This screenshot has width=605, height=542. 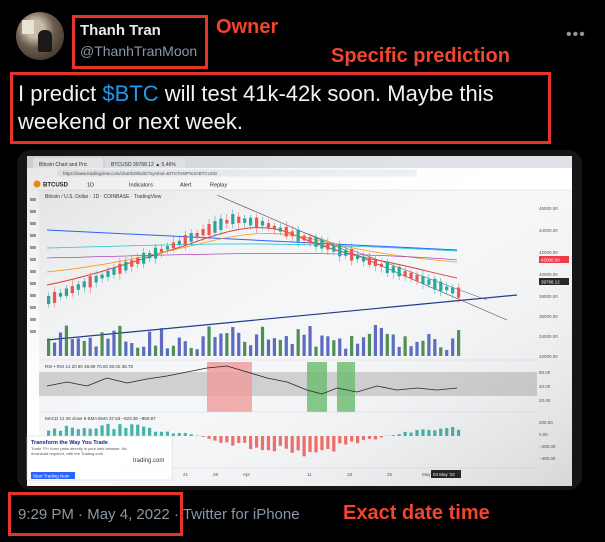 What do you see at coordinates (140, 42) in the screenshot?
I see `owner-highlight-box` at bounding box center [140, 42].